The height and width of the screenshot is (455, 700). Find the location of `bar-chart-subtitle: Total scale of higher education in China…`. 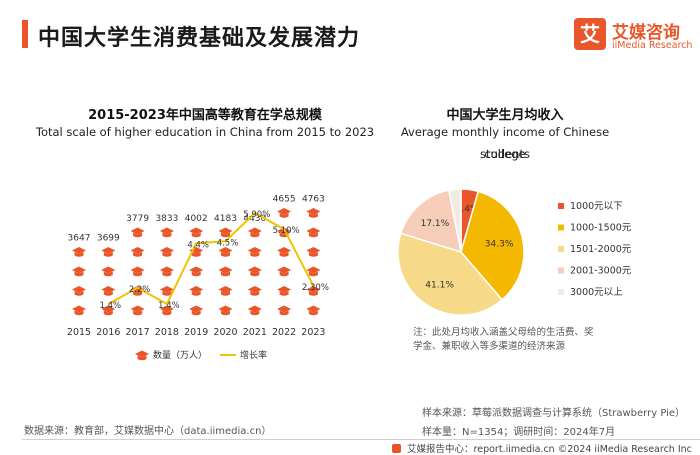

bar-chart-subtitle: Total scale of higher education in China… is located at coordinates (205, 132).